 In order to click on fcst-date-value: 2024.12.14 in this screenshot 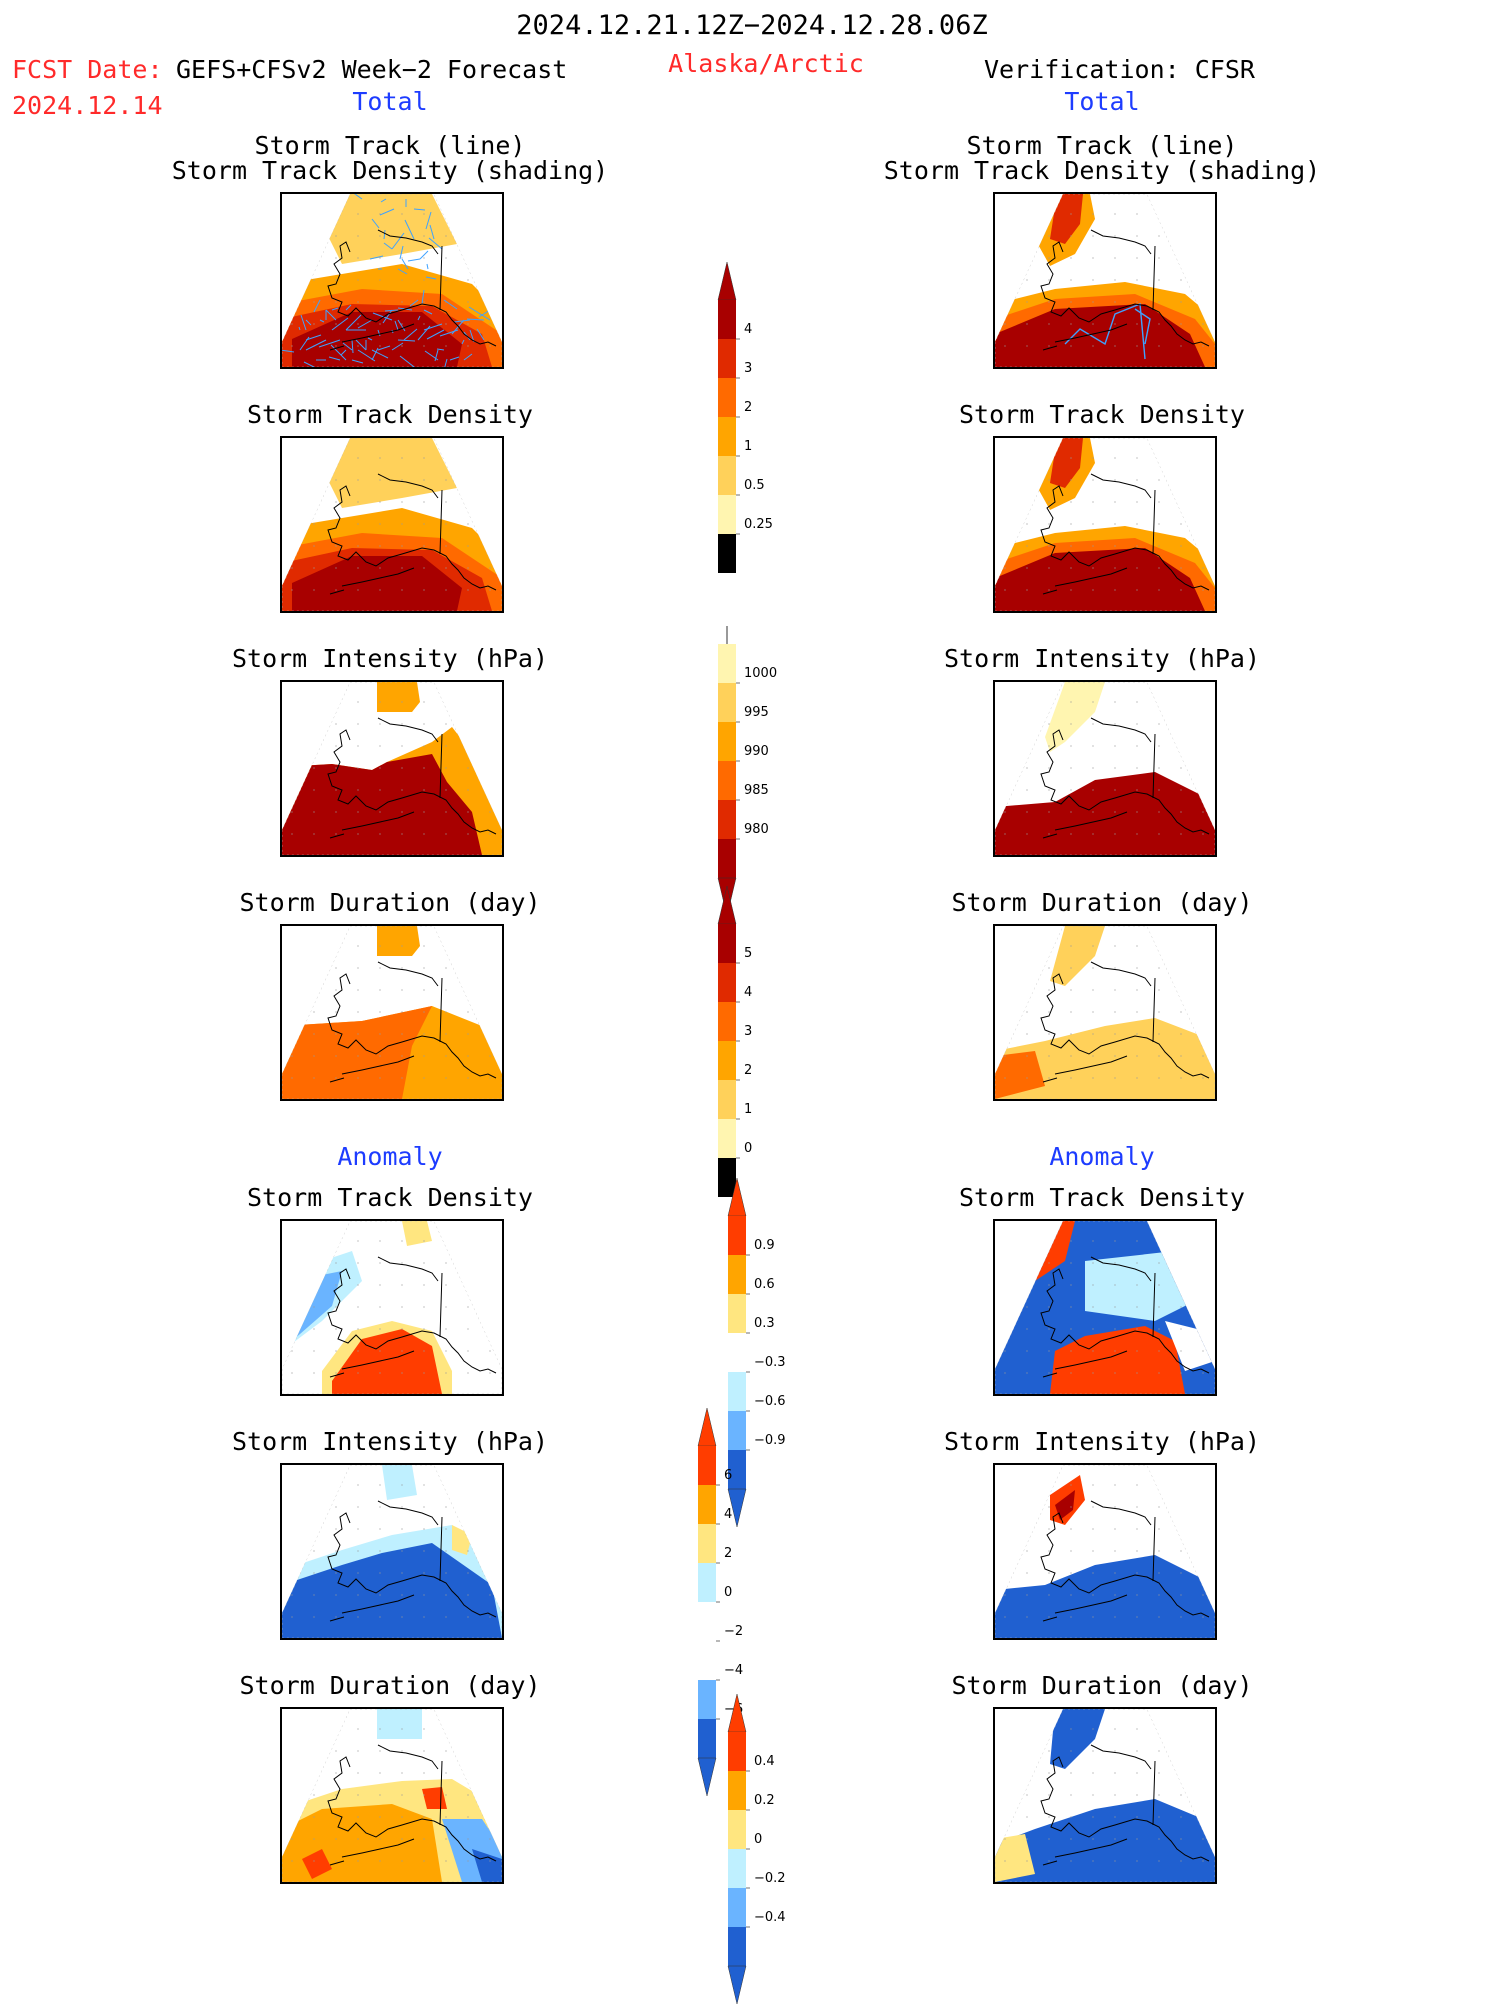, I will do `click(87, 105)`.